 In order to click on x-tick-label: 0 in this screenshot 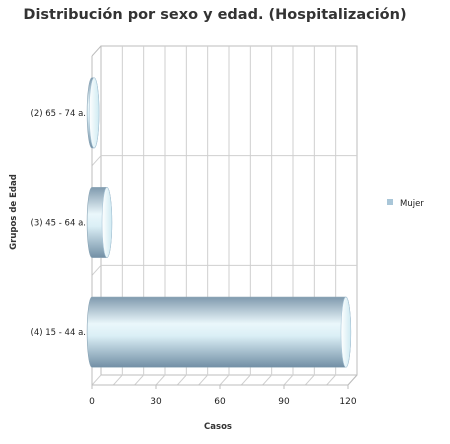, I will do `click(92, 402)`.